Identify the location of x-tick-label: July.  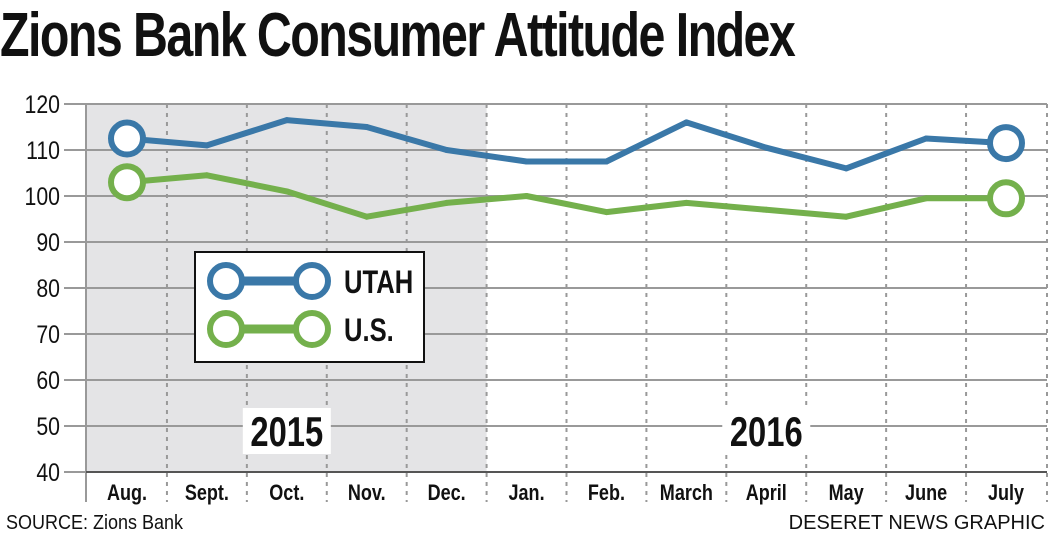
(1006, 493).